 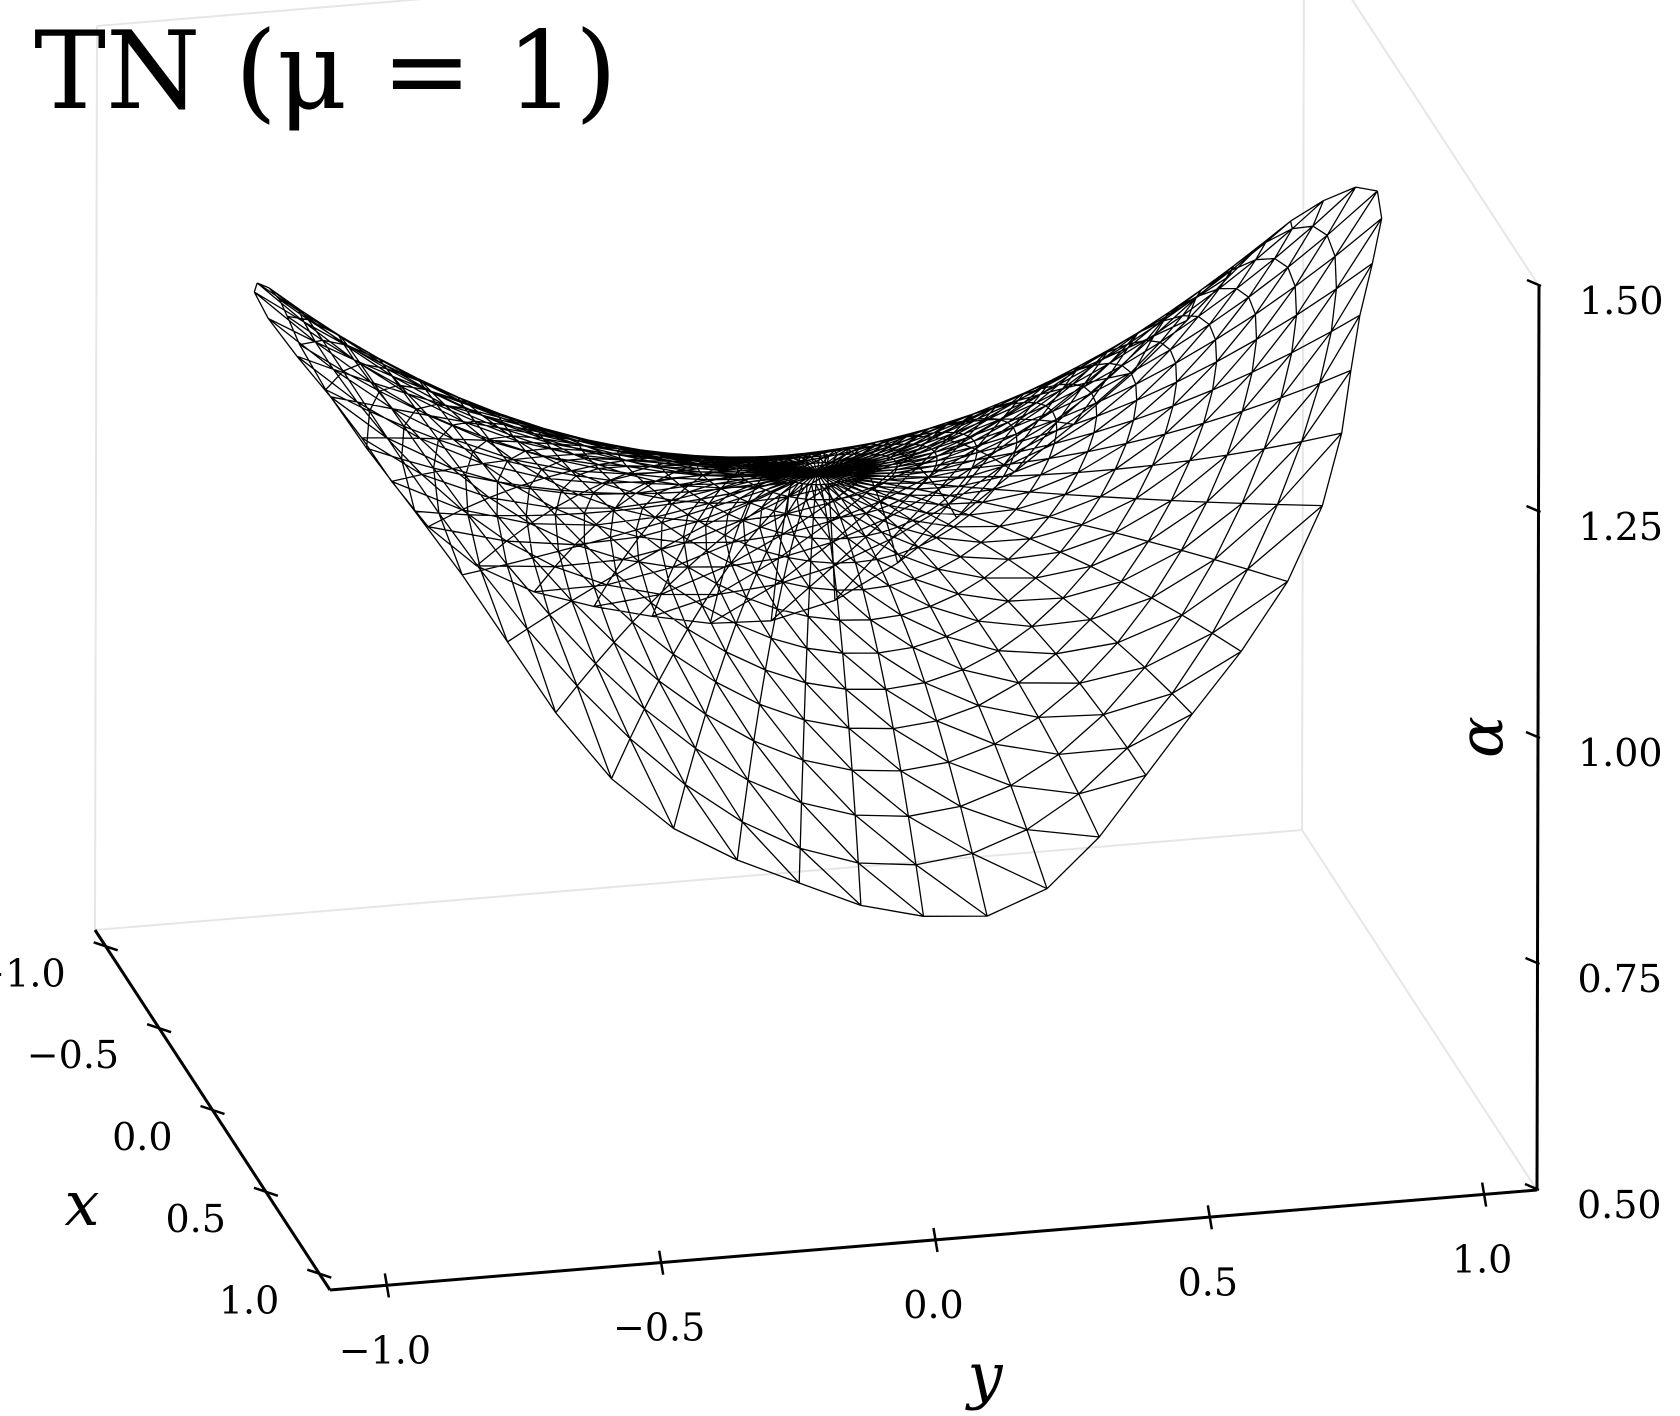 I want to click on z-tick-label: 1.25, so click(x=1621, y=527).